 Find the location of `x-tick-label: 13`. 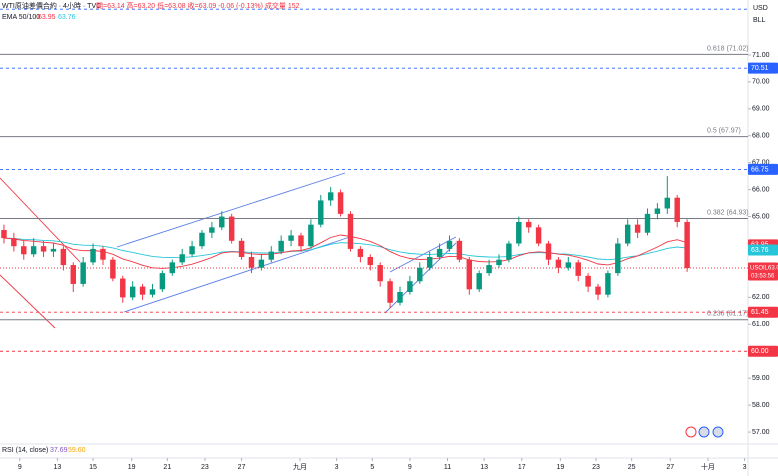

x-tick-label: 13 is located at coordinates (58, 467).